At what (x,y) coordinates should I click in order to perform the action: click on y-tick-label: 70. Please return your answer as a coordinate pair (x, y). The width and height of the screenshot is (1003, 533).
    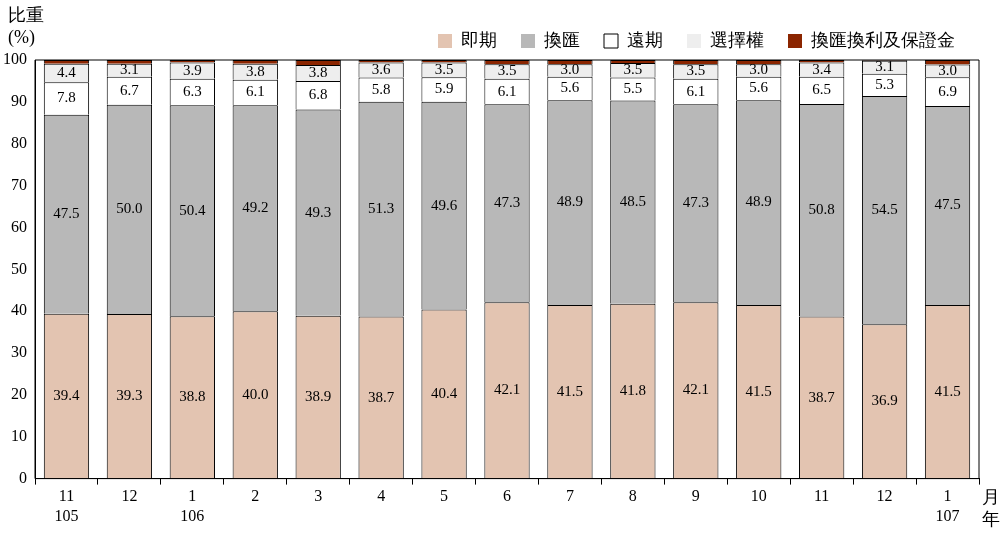
    Looking at the image, I should click on (19, 184).